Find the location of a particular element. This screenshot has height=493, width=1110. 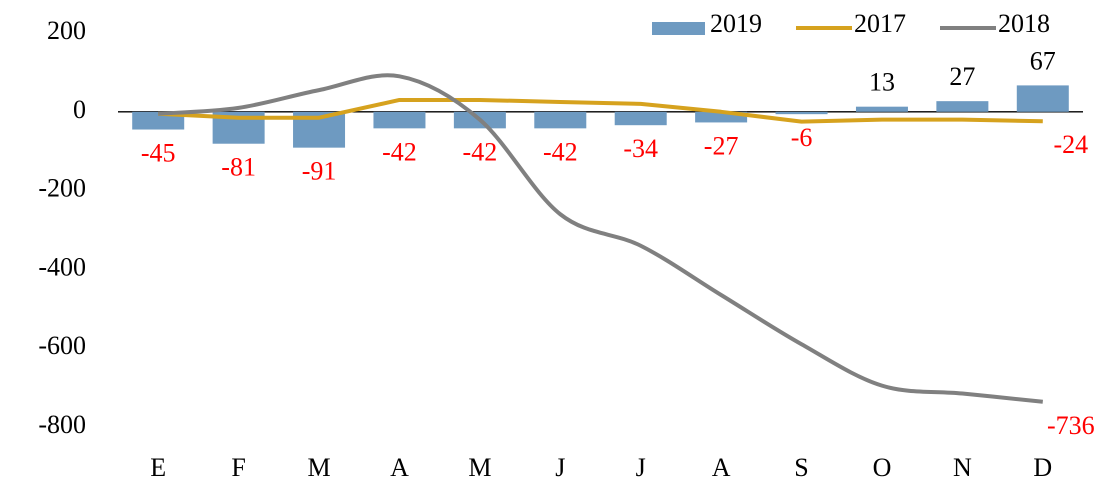

legend-swatch is located at coordinates (678, 28).